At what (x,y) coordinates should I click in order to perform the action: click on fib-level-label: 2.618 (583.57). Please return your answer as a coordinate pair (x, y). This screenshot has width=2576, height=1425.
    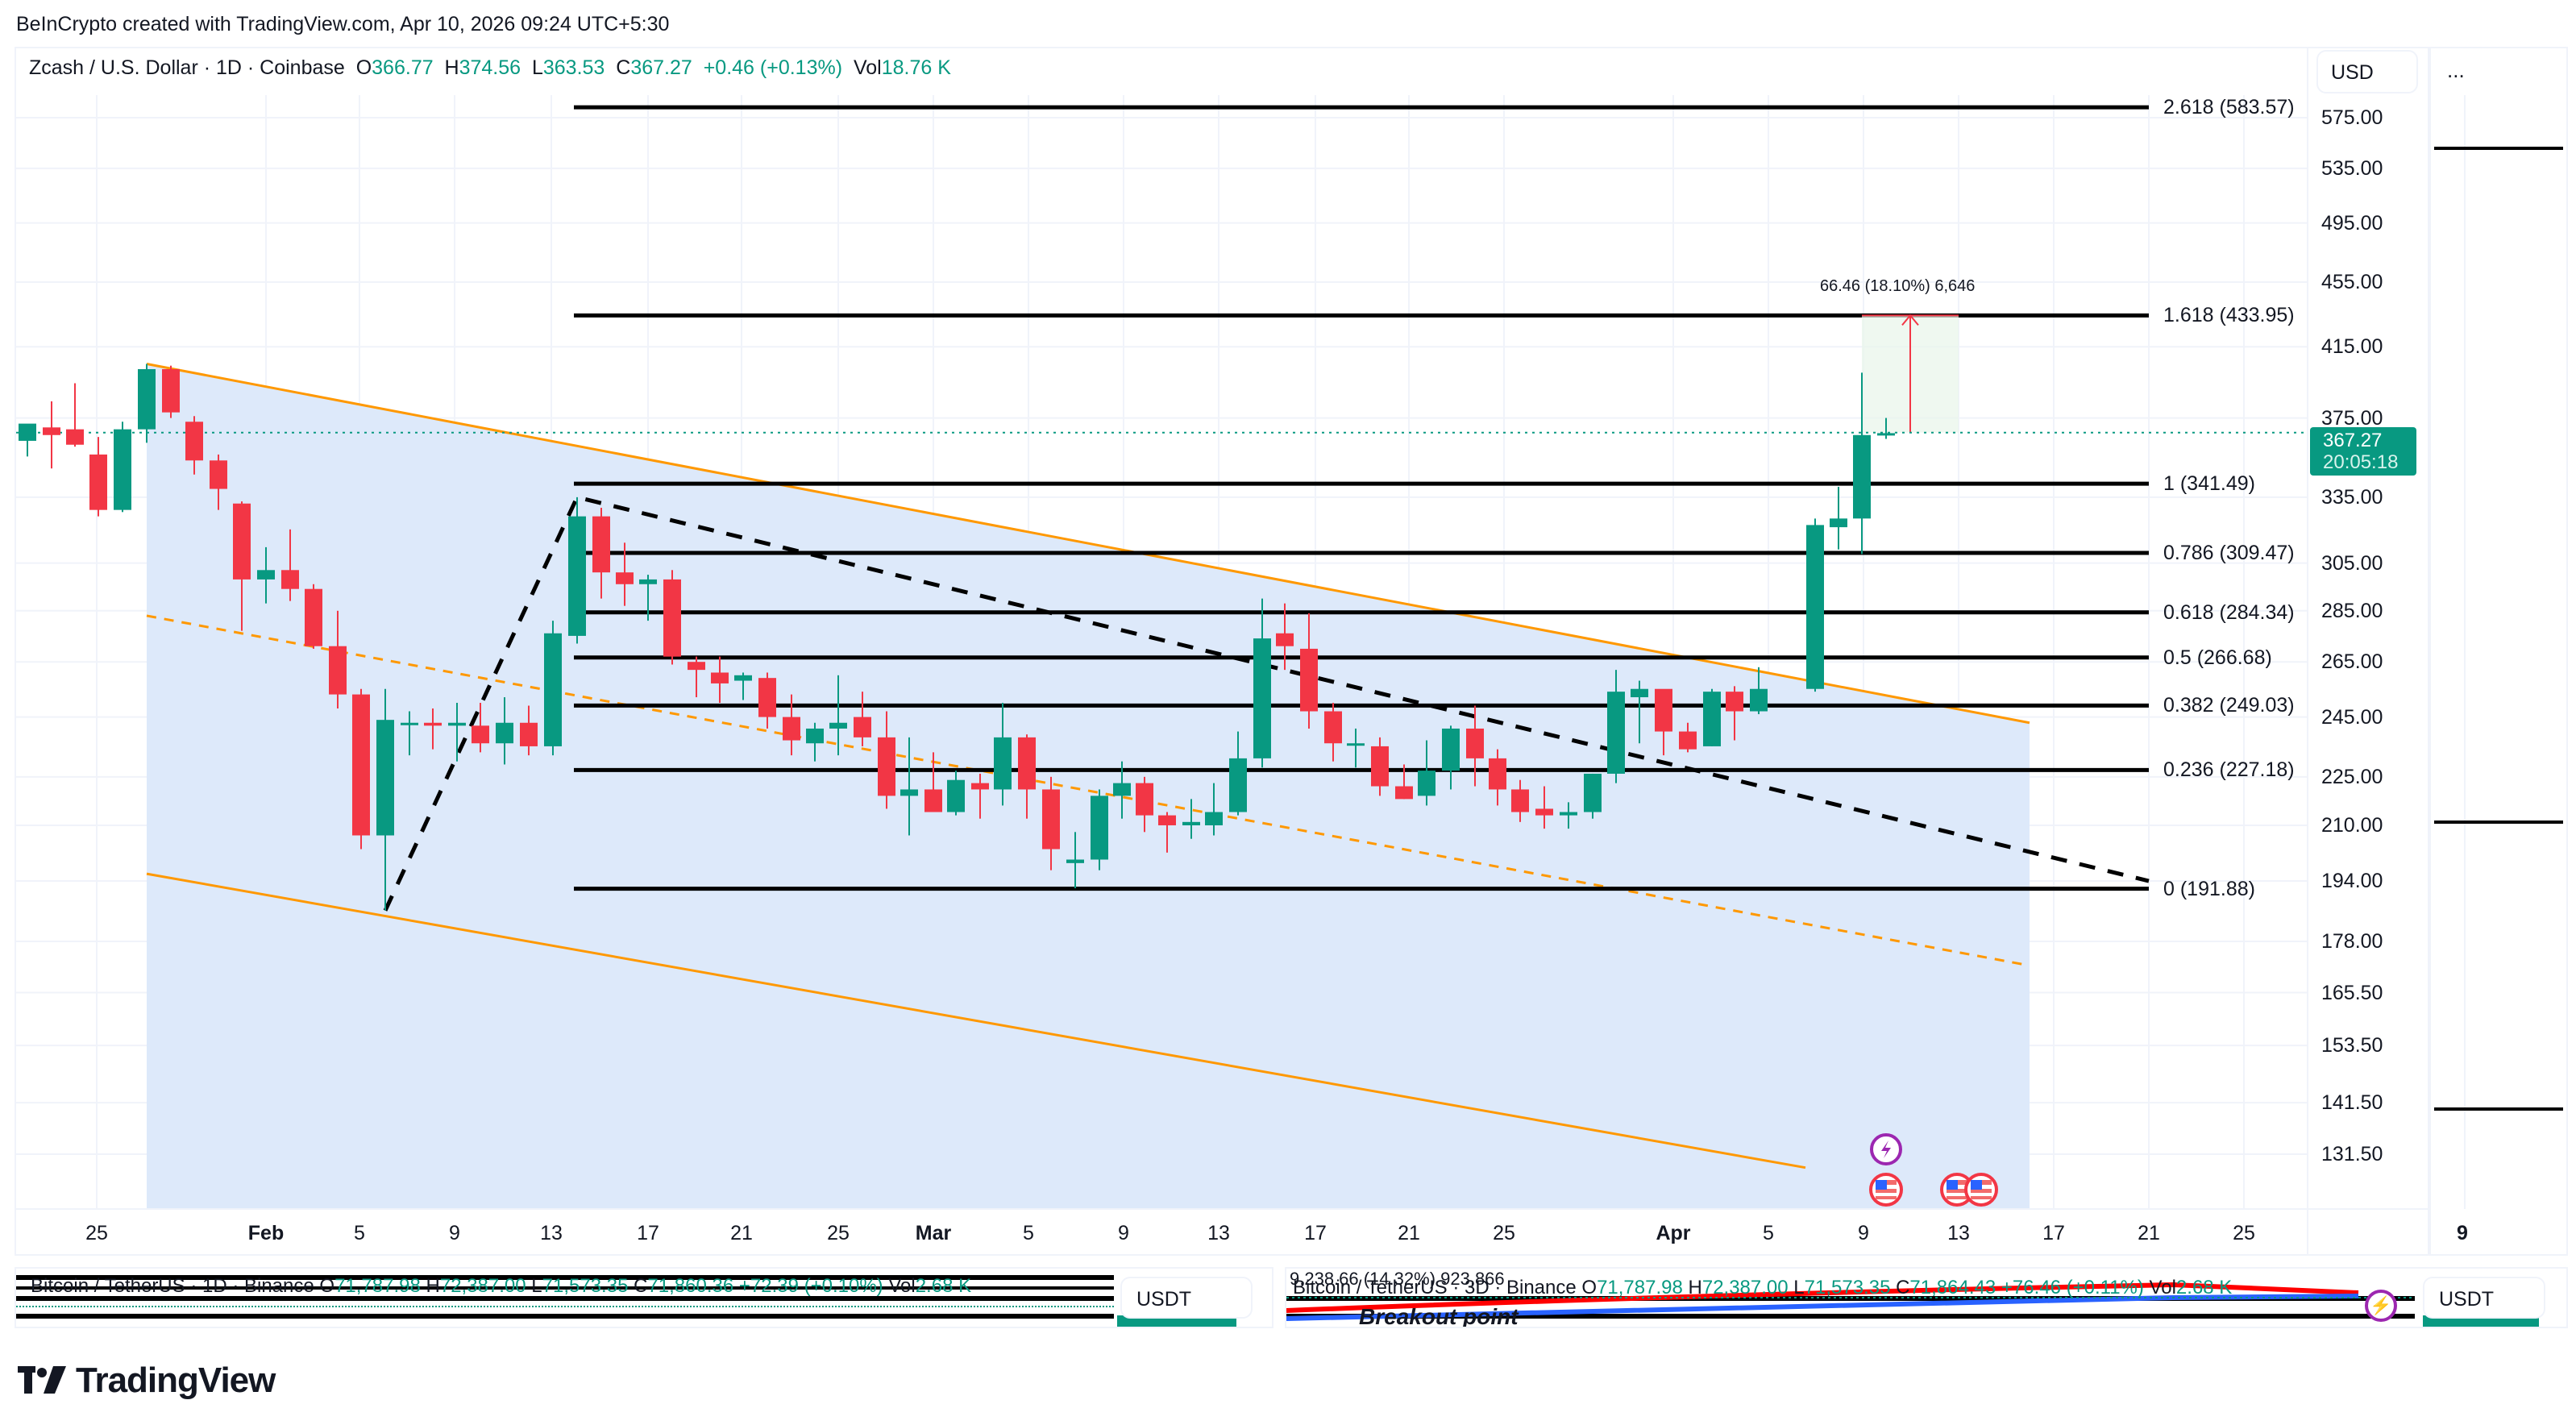
    Looking at the image, I should click on (2229, 107).